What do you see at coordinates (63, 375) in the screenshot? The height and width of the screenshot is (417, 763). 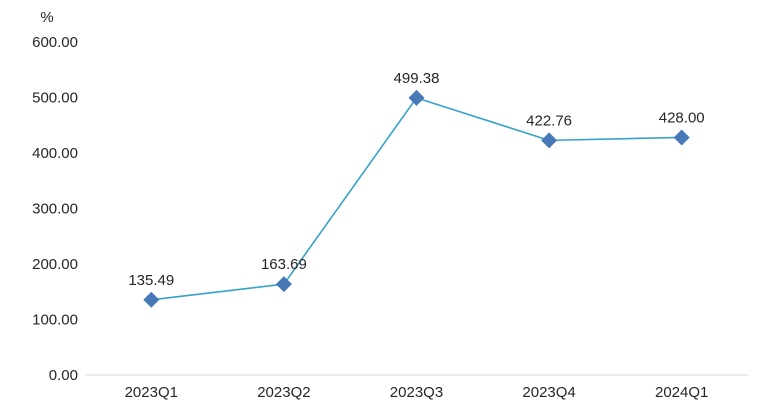 I see `y-axis-tick-label: 0.00` at bounding box center [63, 375].